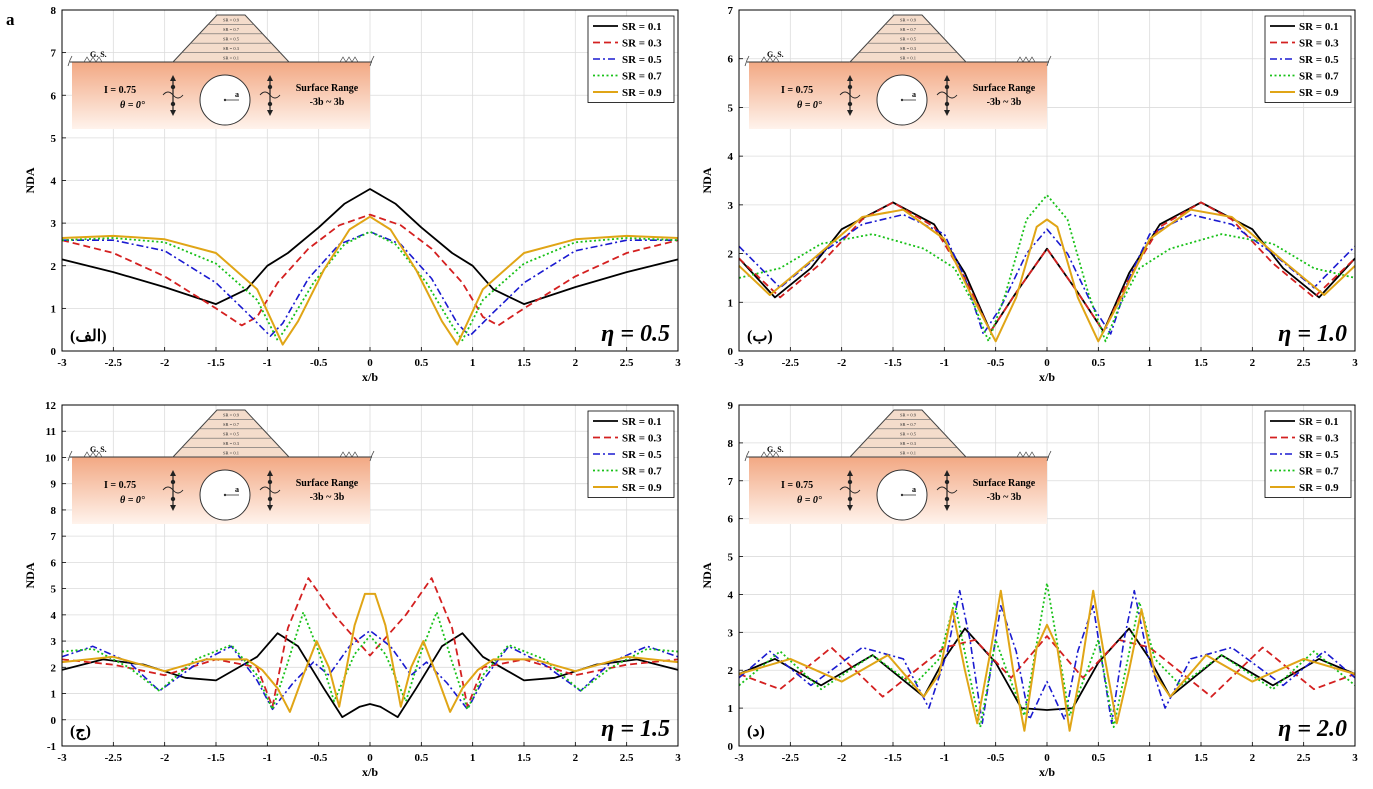 This screenshot has width=1373, height=789. I want to click on x-tick-label: 0.5, so click(421, 758).